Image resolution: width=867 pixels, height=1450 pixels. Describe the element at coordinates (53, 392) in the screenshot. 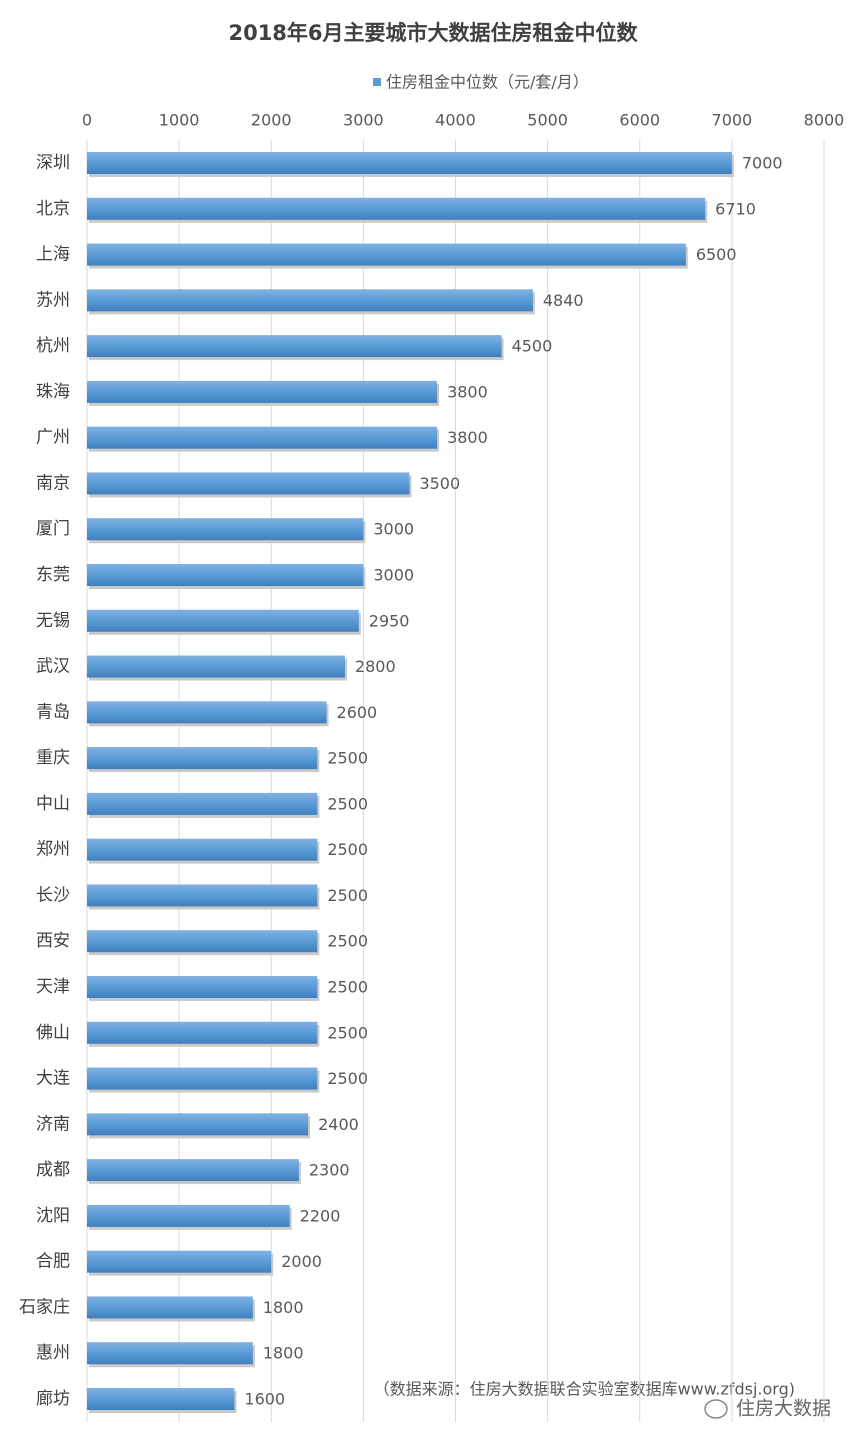

I see `y-tick-label: 珠海` at that location.